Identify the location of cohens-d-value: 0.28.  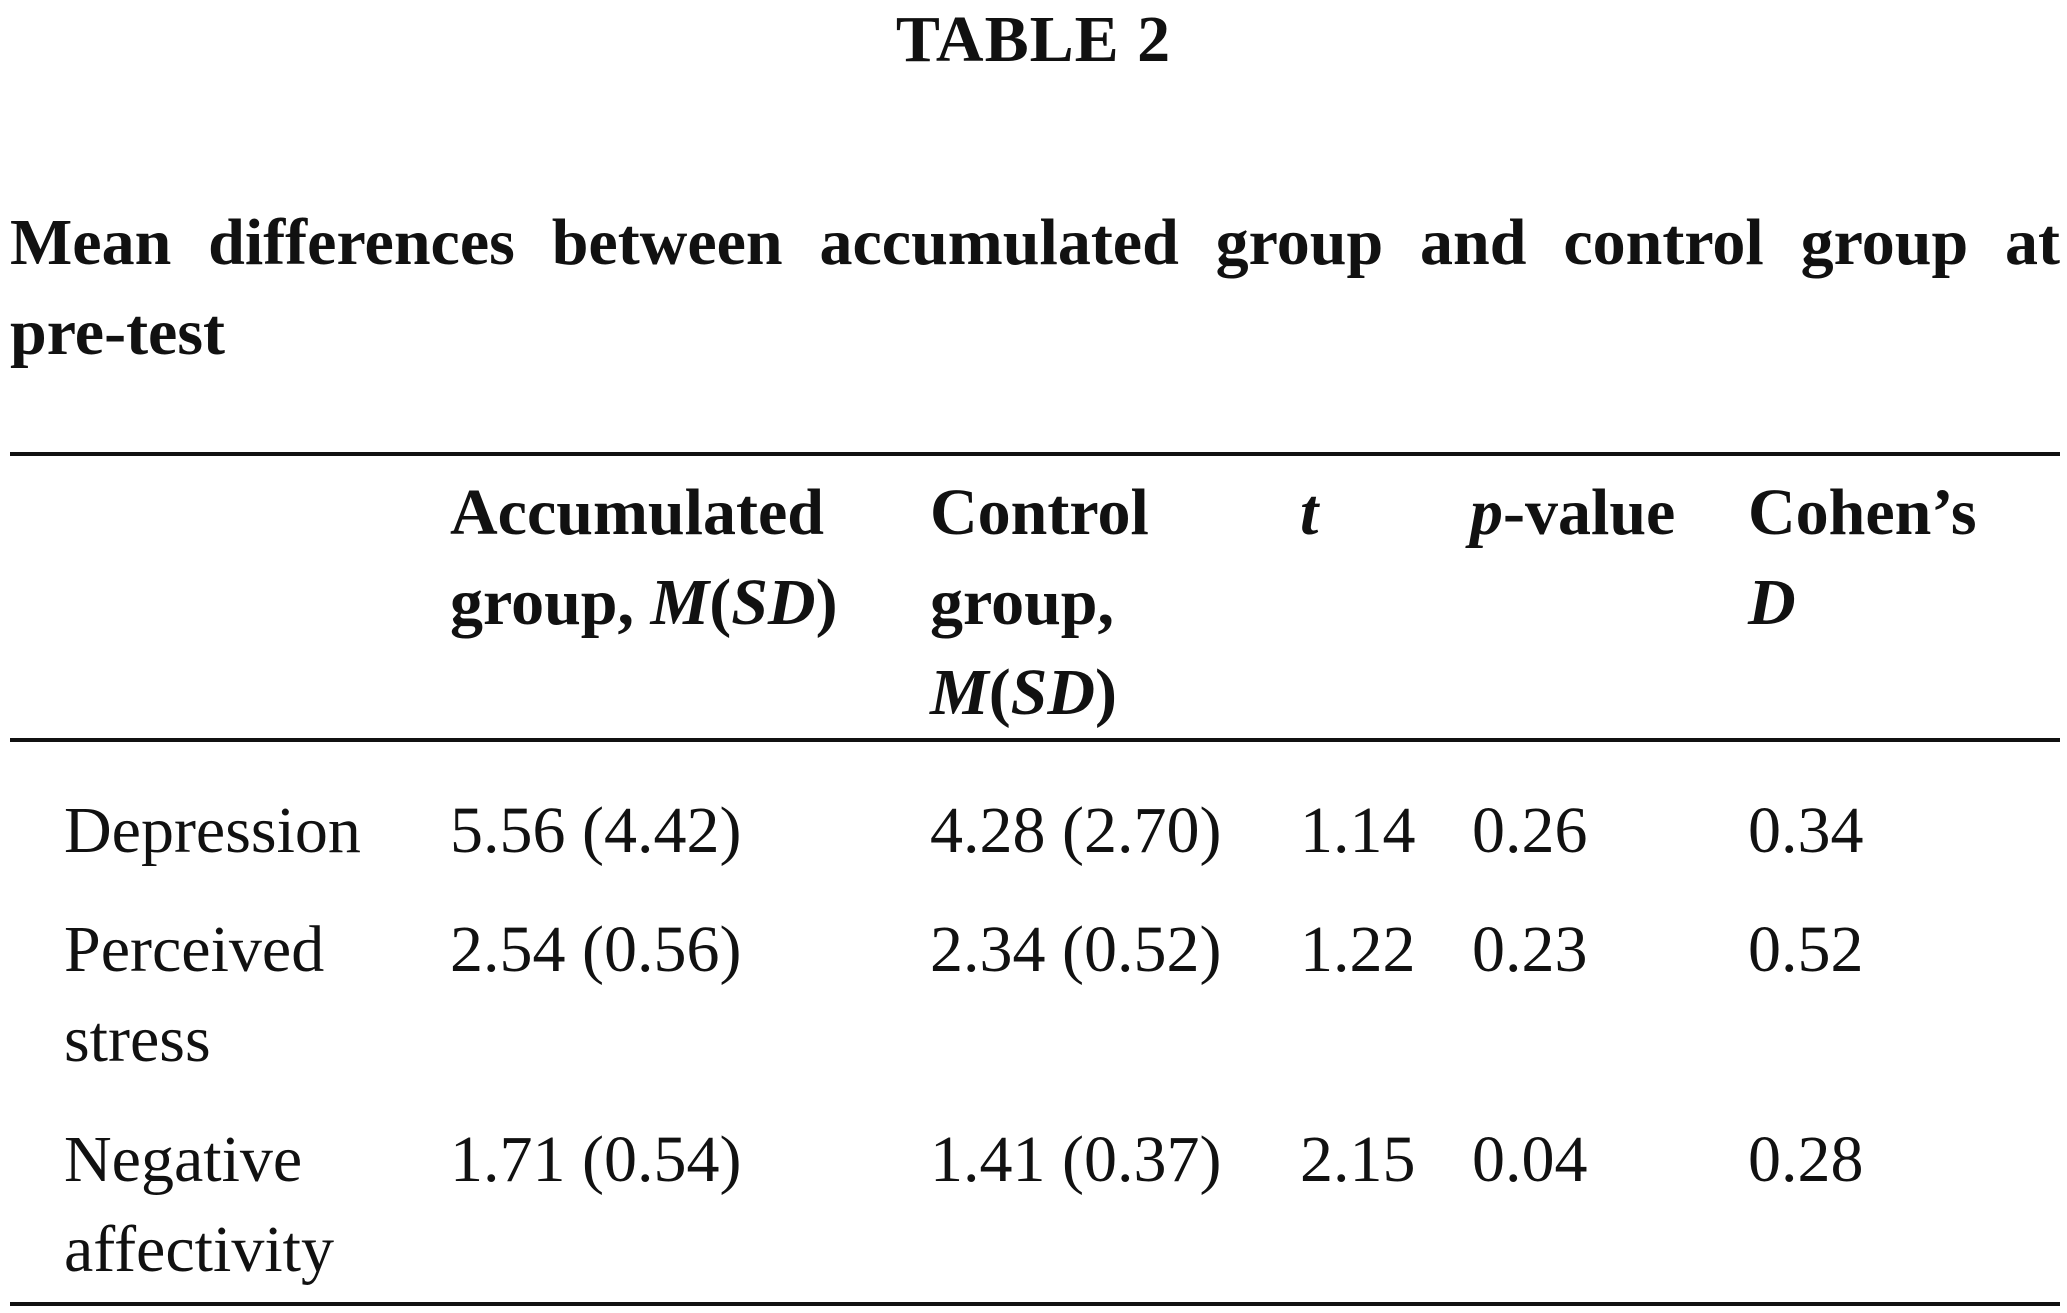
(1806, 1159).